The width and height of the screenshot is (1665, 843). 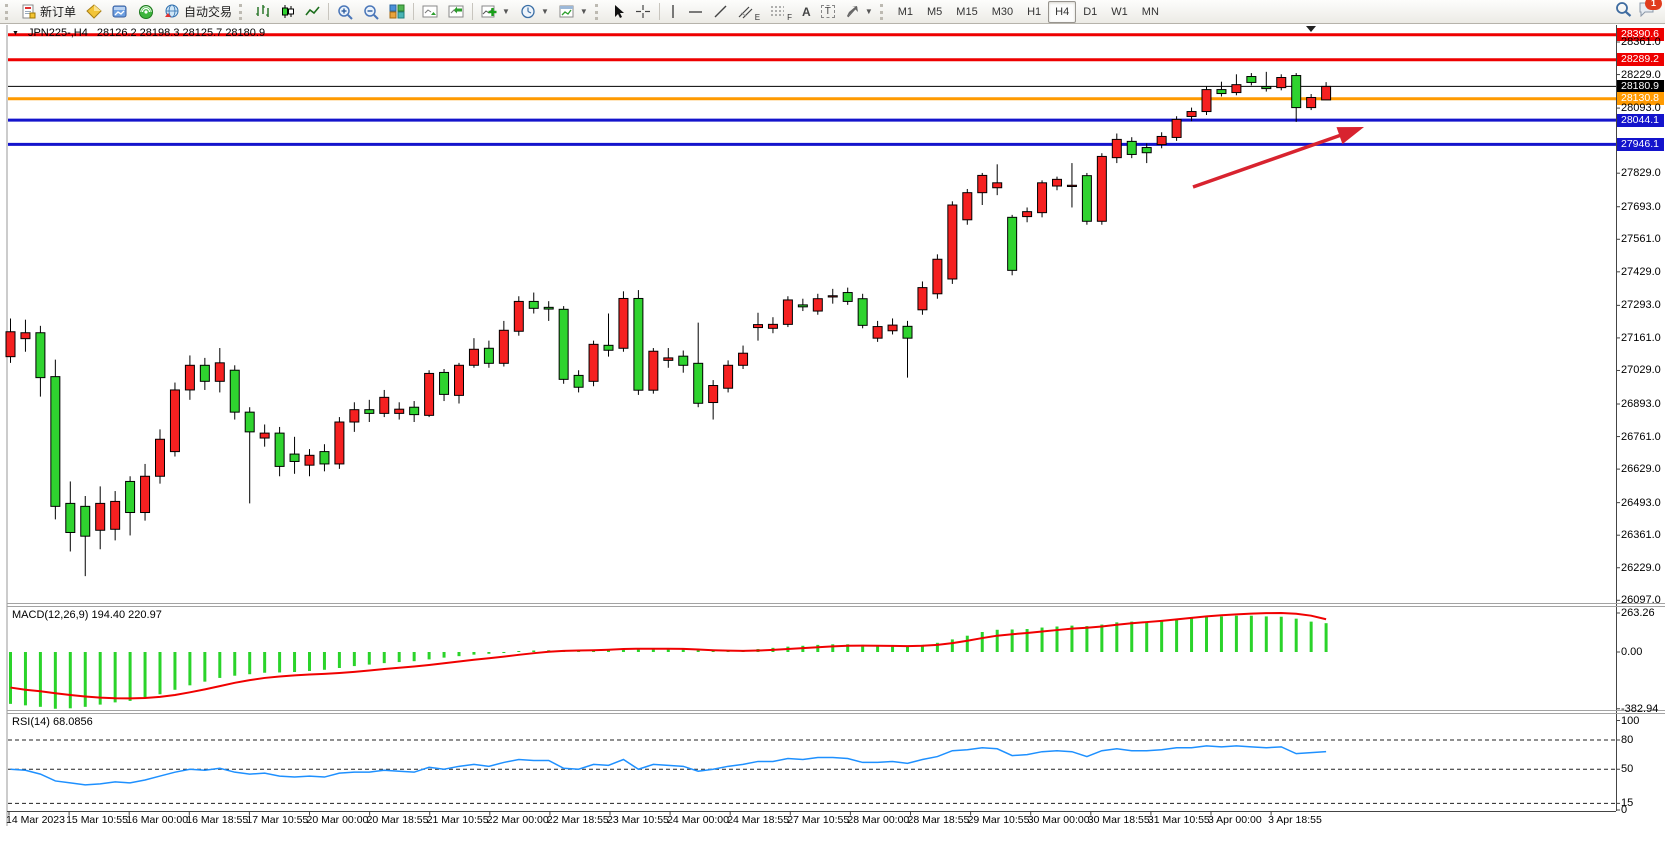 What do you see at coordinates (618, 12) in the screenshot?
I see `cursor-tool-button` at bounding box center [618, 12].